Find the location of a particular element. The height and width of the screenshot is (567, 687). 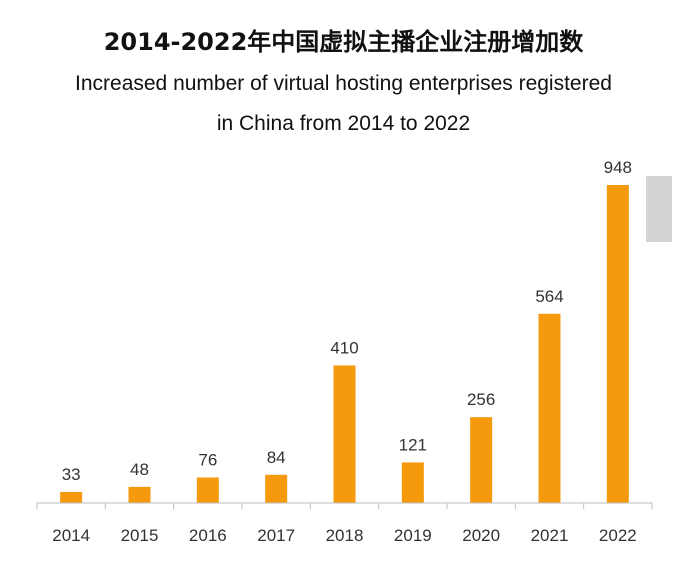

x-tick-label-2015: 2015 is located at coordinates (140, 535).